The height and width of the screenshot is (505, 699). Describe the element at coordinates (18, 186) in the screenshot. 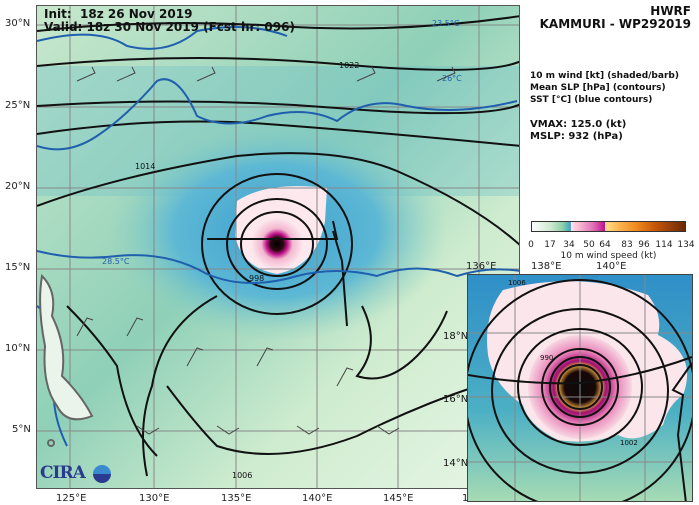

I see `lat-tick-20: 20°N` at that location.